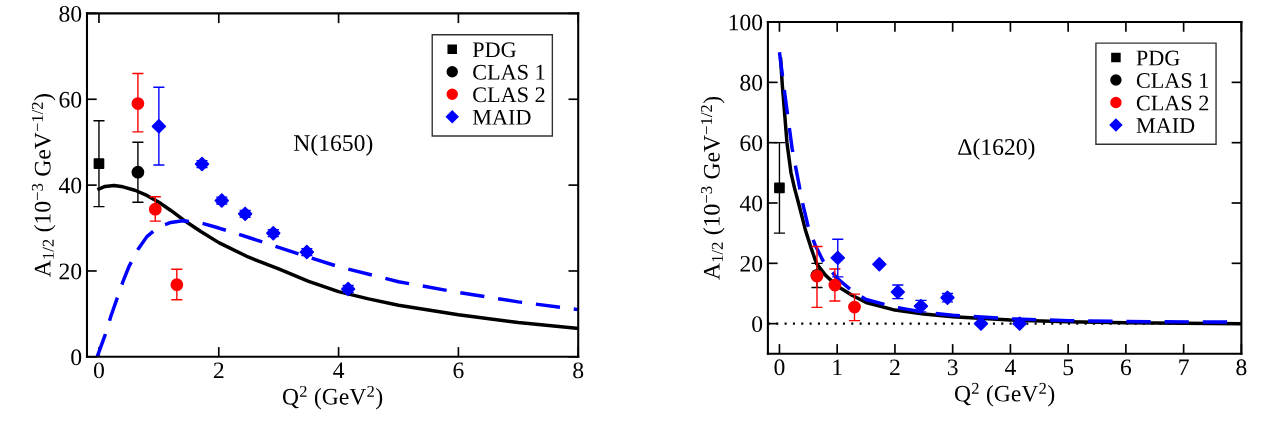 Image resolution: width=1268 pixels, height=432 pixels. Describe the element at coordinates (1068, 367) in the screenshot. I see `x-tick-label: 5` at that location.